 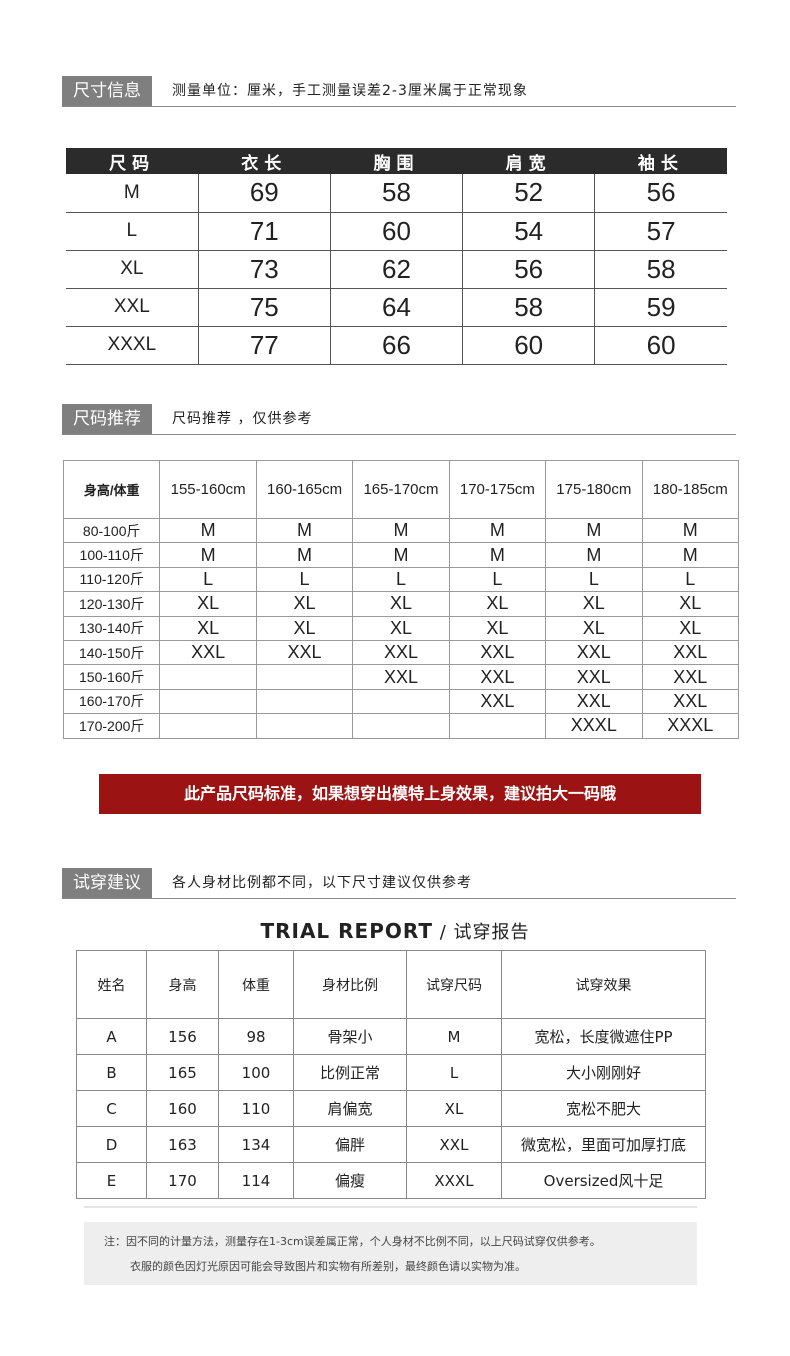 What do you see at coordinates (603, 1072) in the screenshot?
I see `table-cell: 大小刚刚好` at bounding box center [603, 1072].